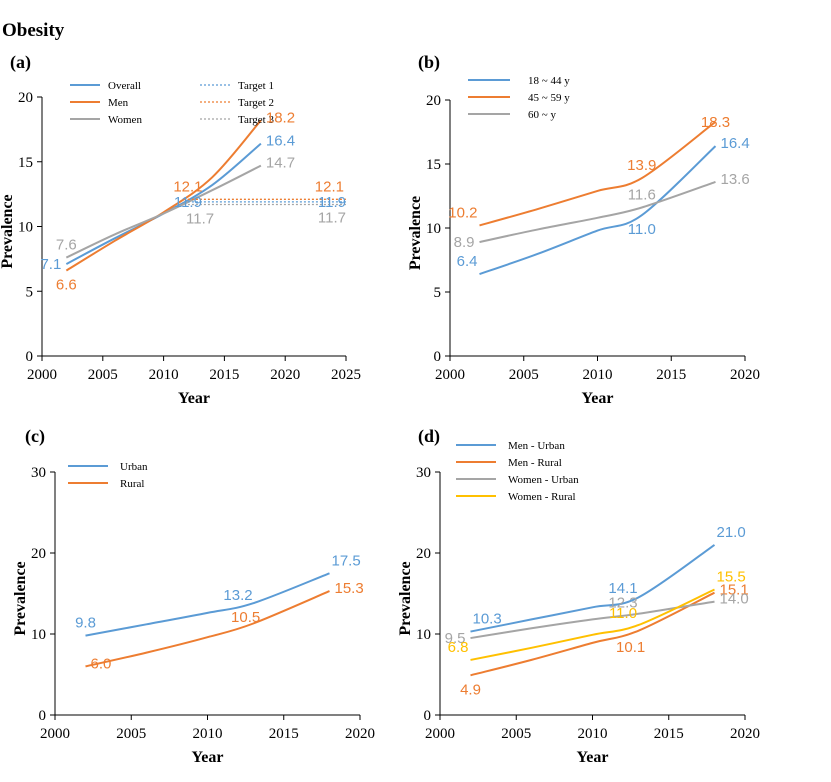 The width and height of the screenshot is (831, 782). Describe the element at coordinates (163, 211) in the screenshot. I see `series-line-women` at that location.